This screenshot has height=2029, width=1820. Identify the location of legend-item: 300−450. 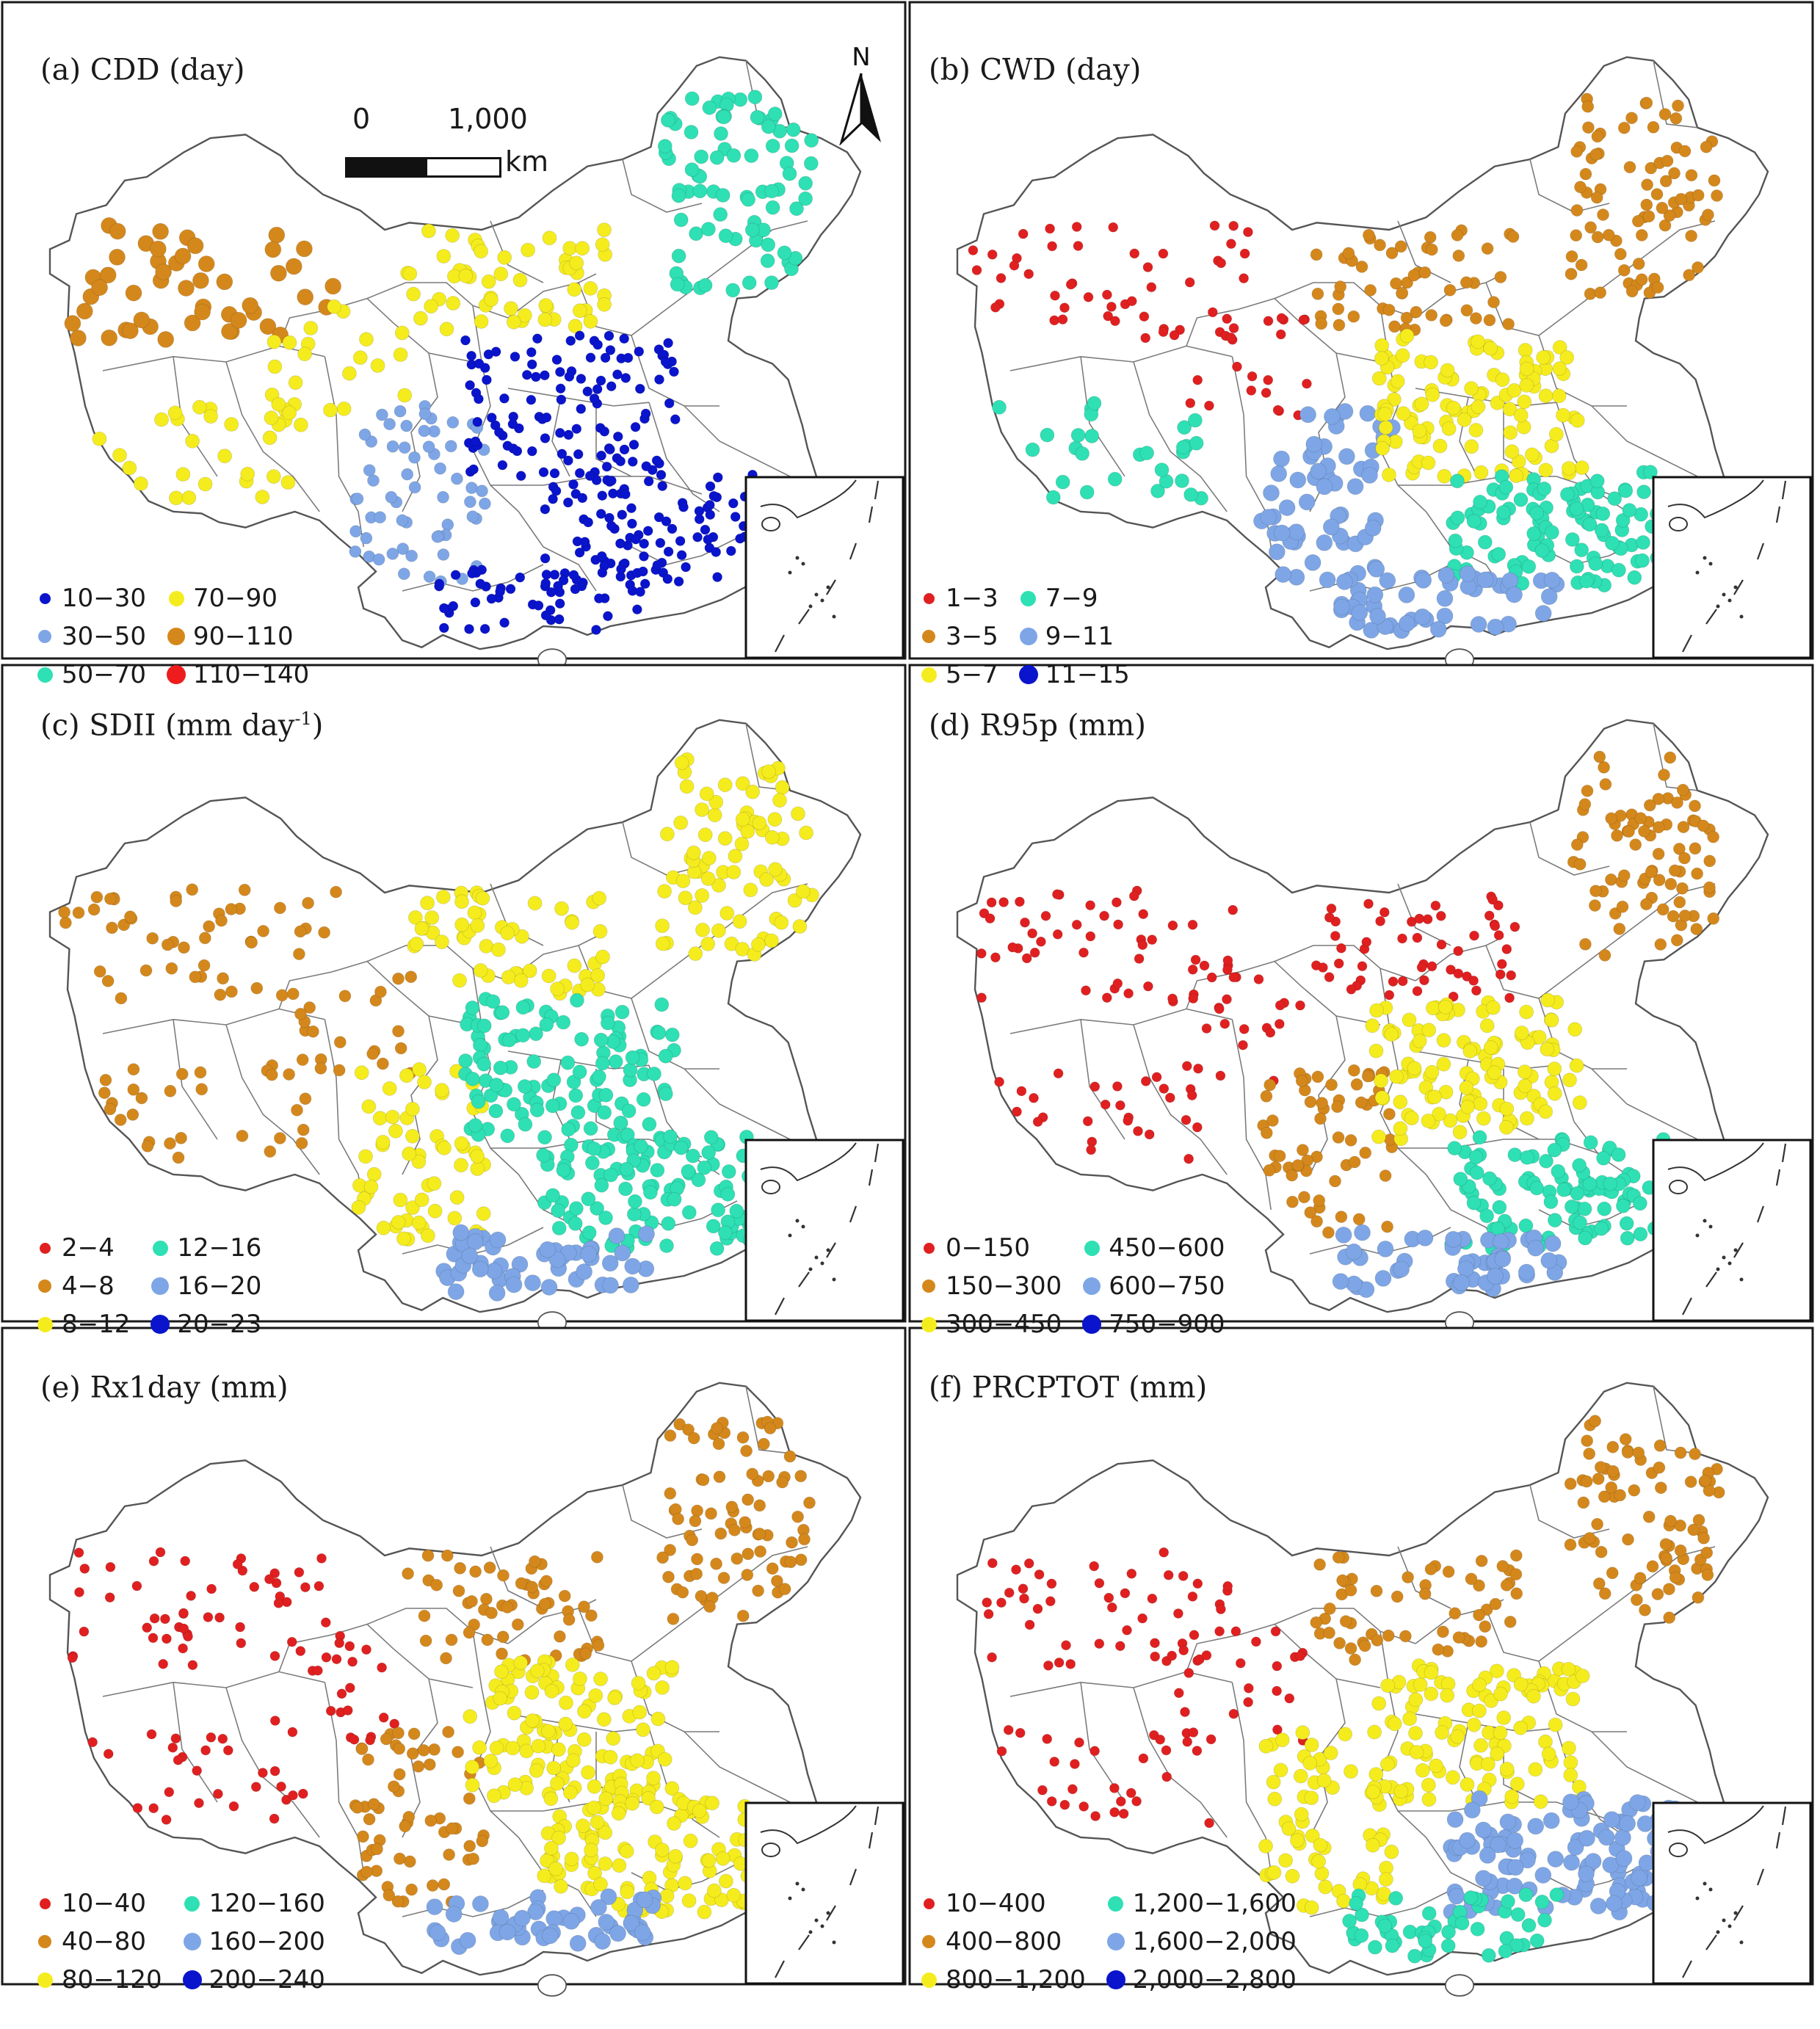
(990, 1324).